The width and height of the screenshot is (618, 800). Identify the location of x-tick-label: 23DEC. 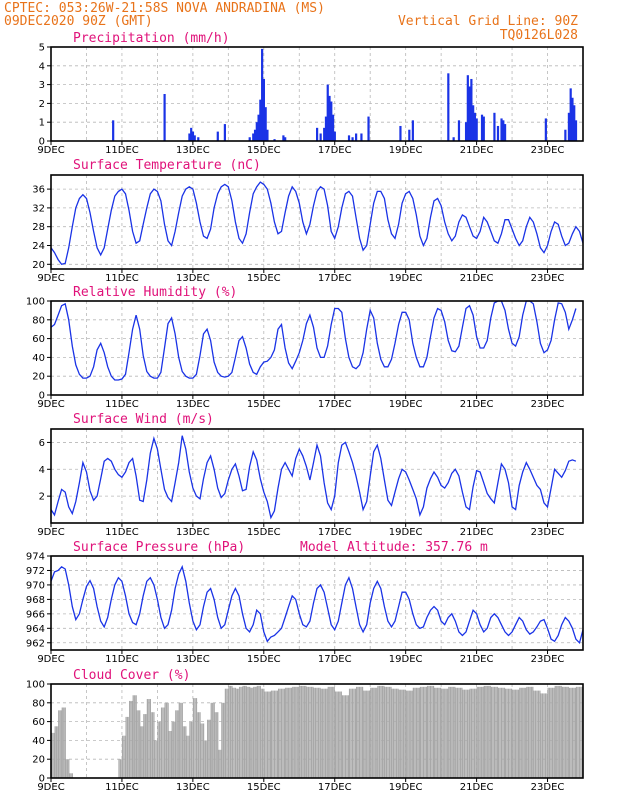
(548, 659).